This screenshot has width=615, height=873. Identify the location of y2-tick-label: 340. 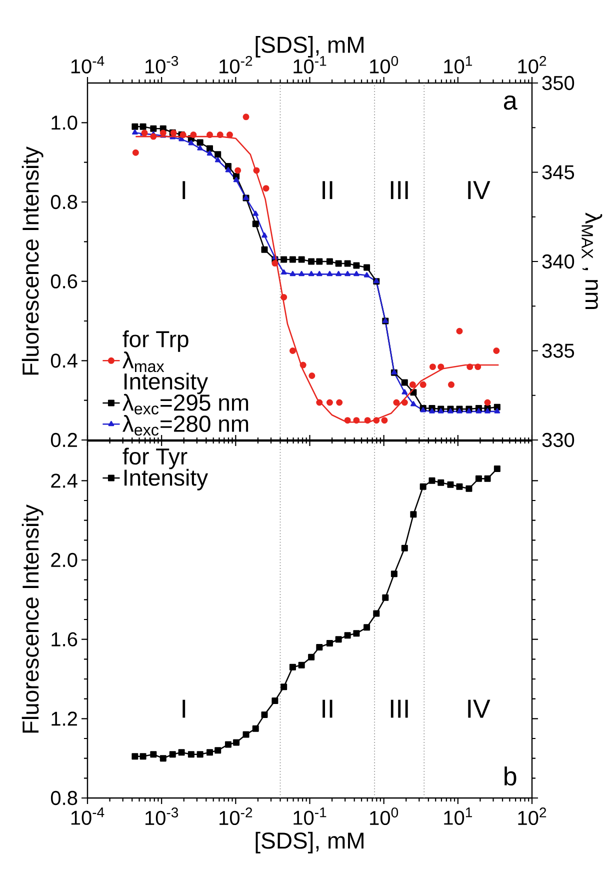
(558, 261).